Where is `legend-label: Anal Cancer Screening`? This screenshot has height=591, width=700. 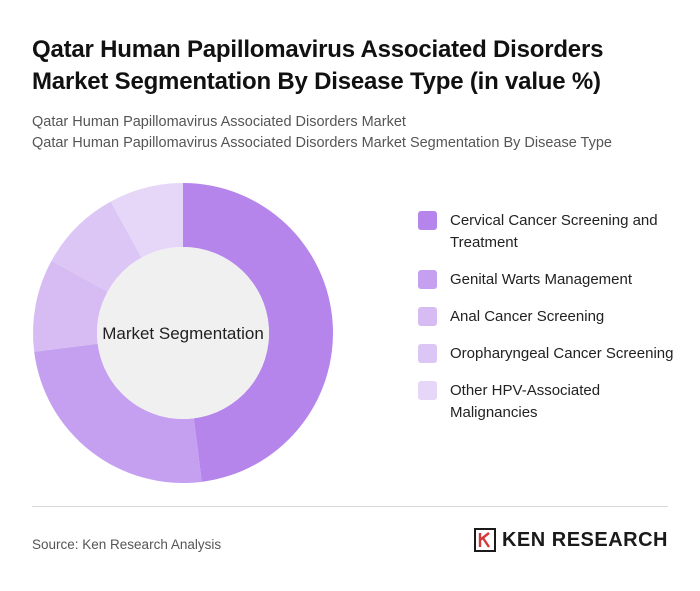 legend-label: Anal Cancer Screening is located at coordinates (527, 316).